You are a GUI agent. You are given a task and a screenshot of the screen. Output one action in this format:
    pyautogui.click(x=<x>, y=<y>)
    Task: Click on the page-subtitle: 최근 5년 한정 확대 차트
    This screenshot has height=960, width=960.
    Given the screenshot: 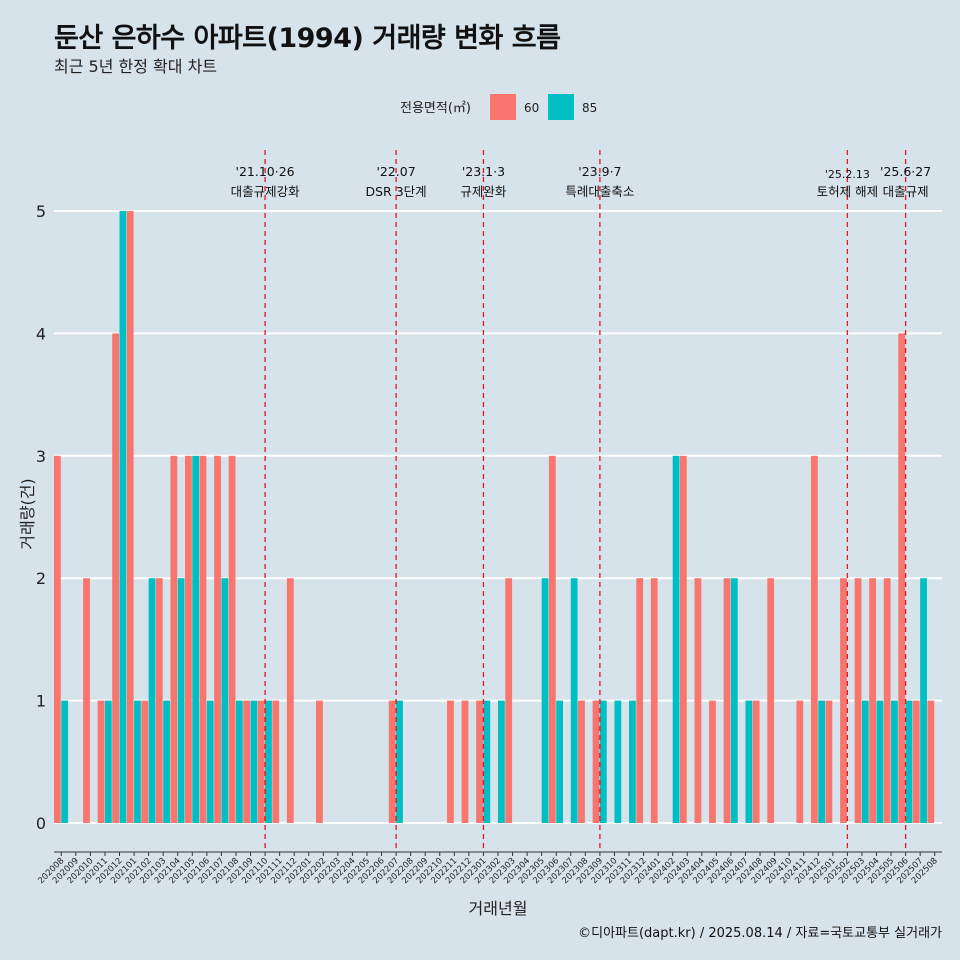 What is the action you would take?
    pyautogui.click(x=136, y=66)
    